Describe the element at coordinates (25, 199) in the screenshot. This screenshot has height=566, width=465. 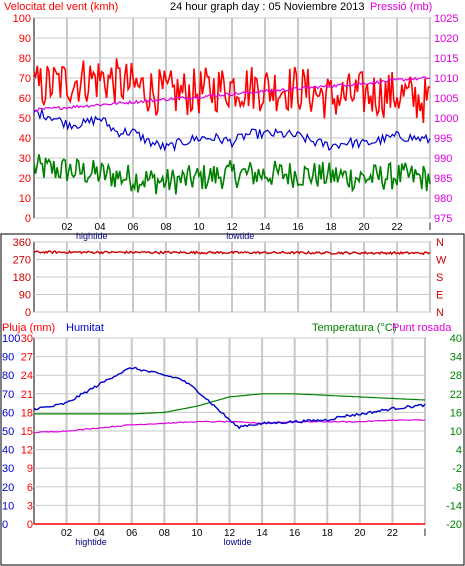
I see `wind-tick-label: 10` at that location.